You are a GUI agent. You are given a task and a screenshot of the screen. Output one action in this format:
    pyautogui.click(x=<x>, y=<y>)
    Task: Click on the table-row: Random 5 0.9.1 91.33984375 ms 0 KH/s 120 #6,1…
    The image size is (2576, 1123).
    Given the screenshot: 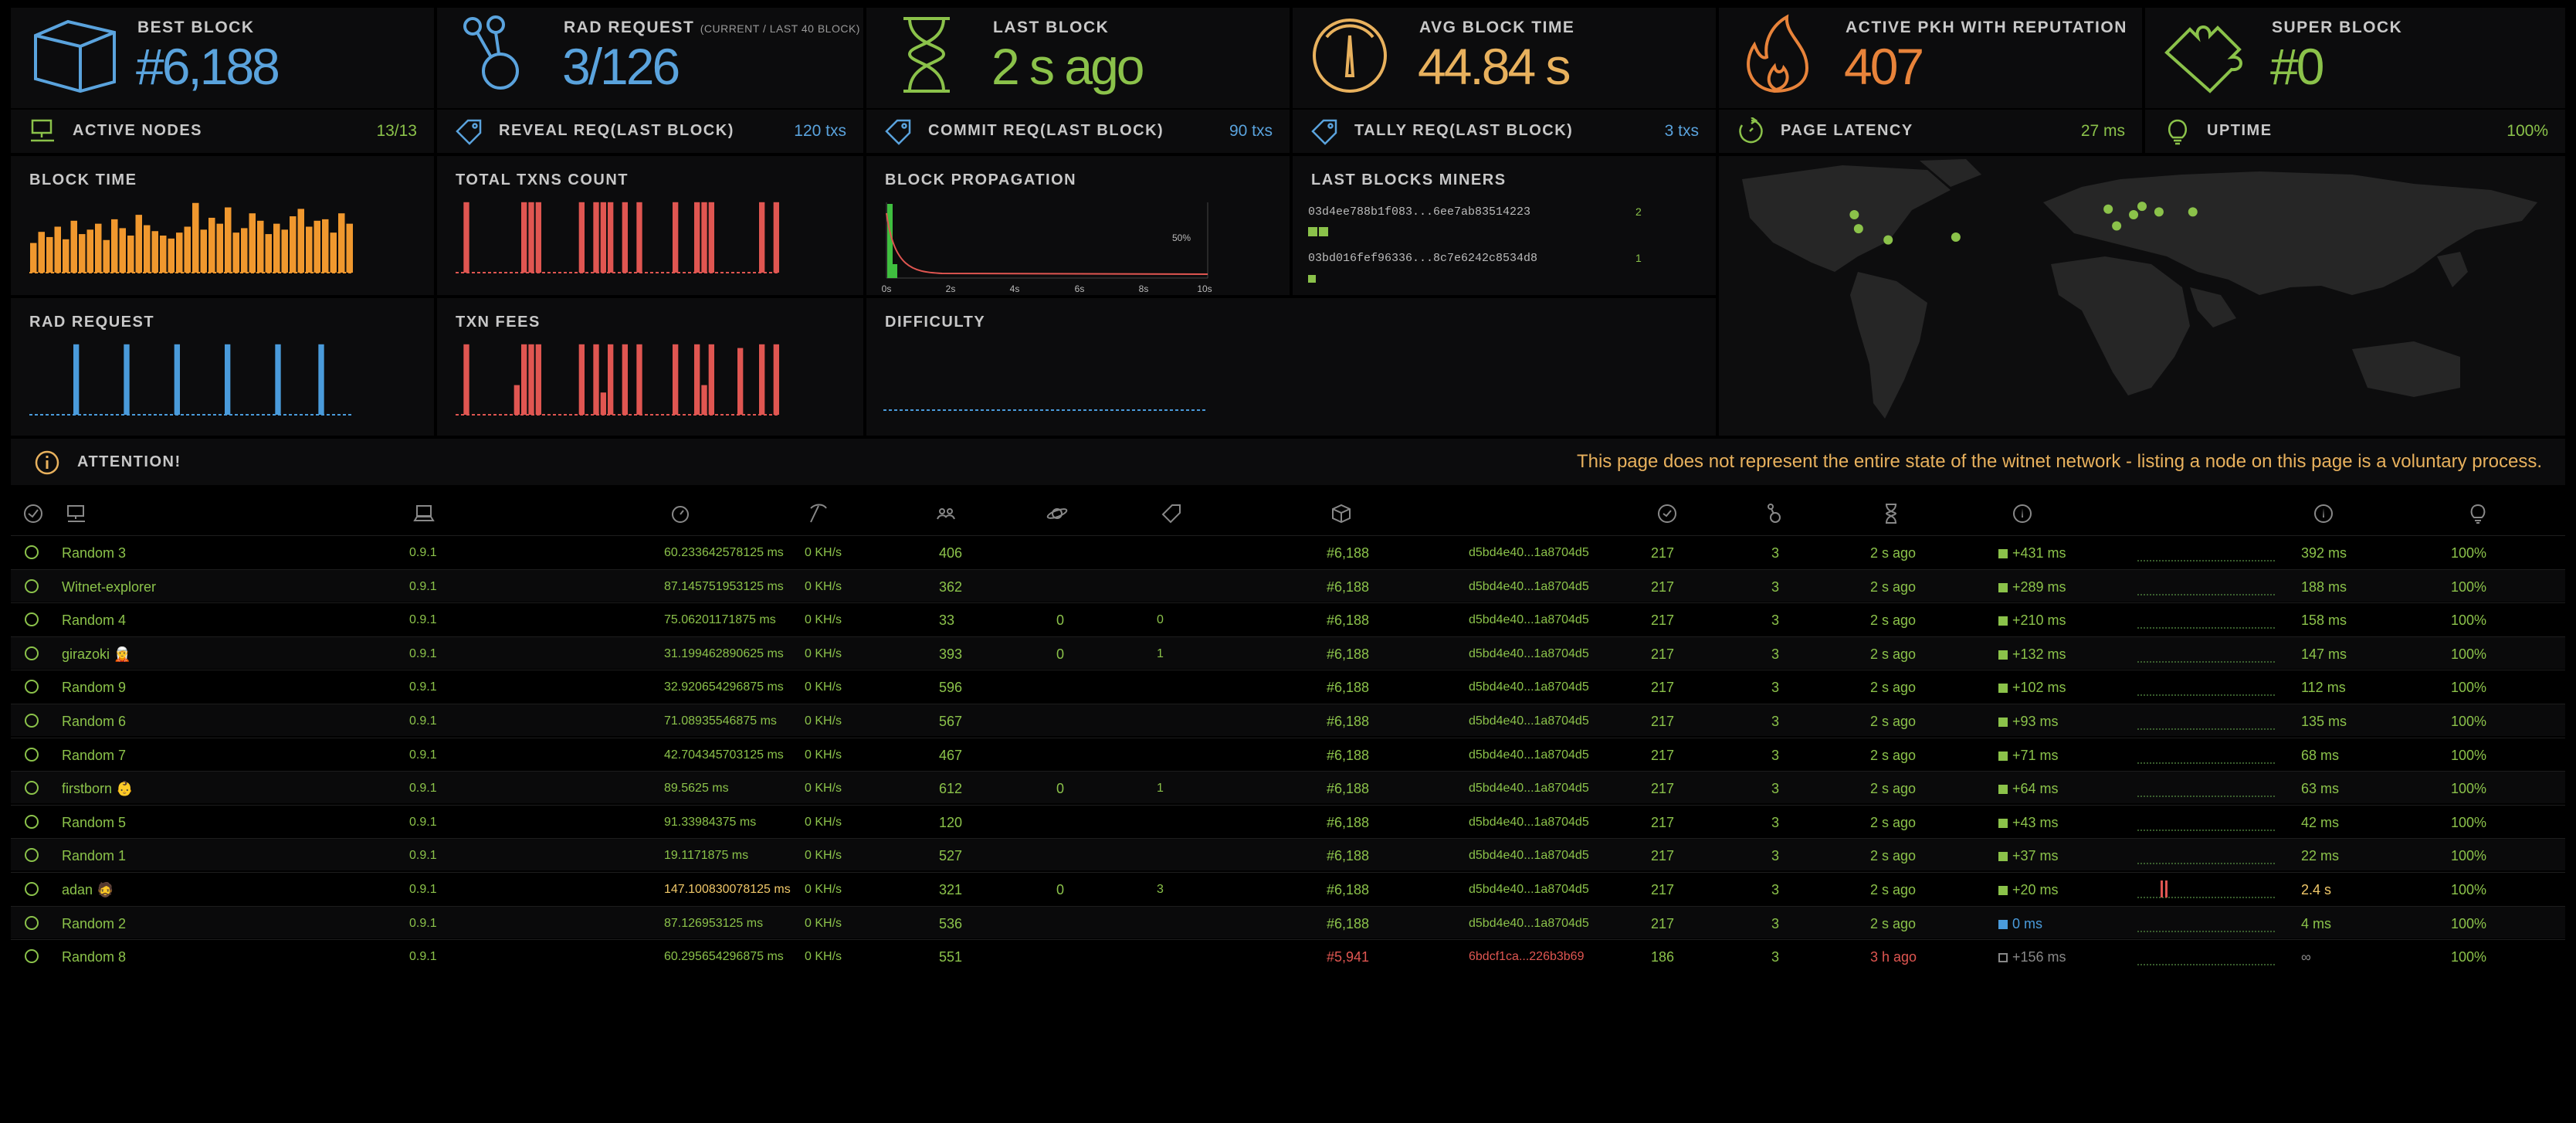 What is the action you would take?
    pyautogui.click(x=1288, y=821)
    